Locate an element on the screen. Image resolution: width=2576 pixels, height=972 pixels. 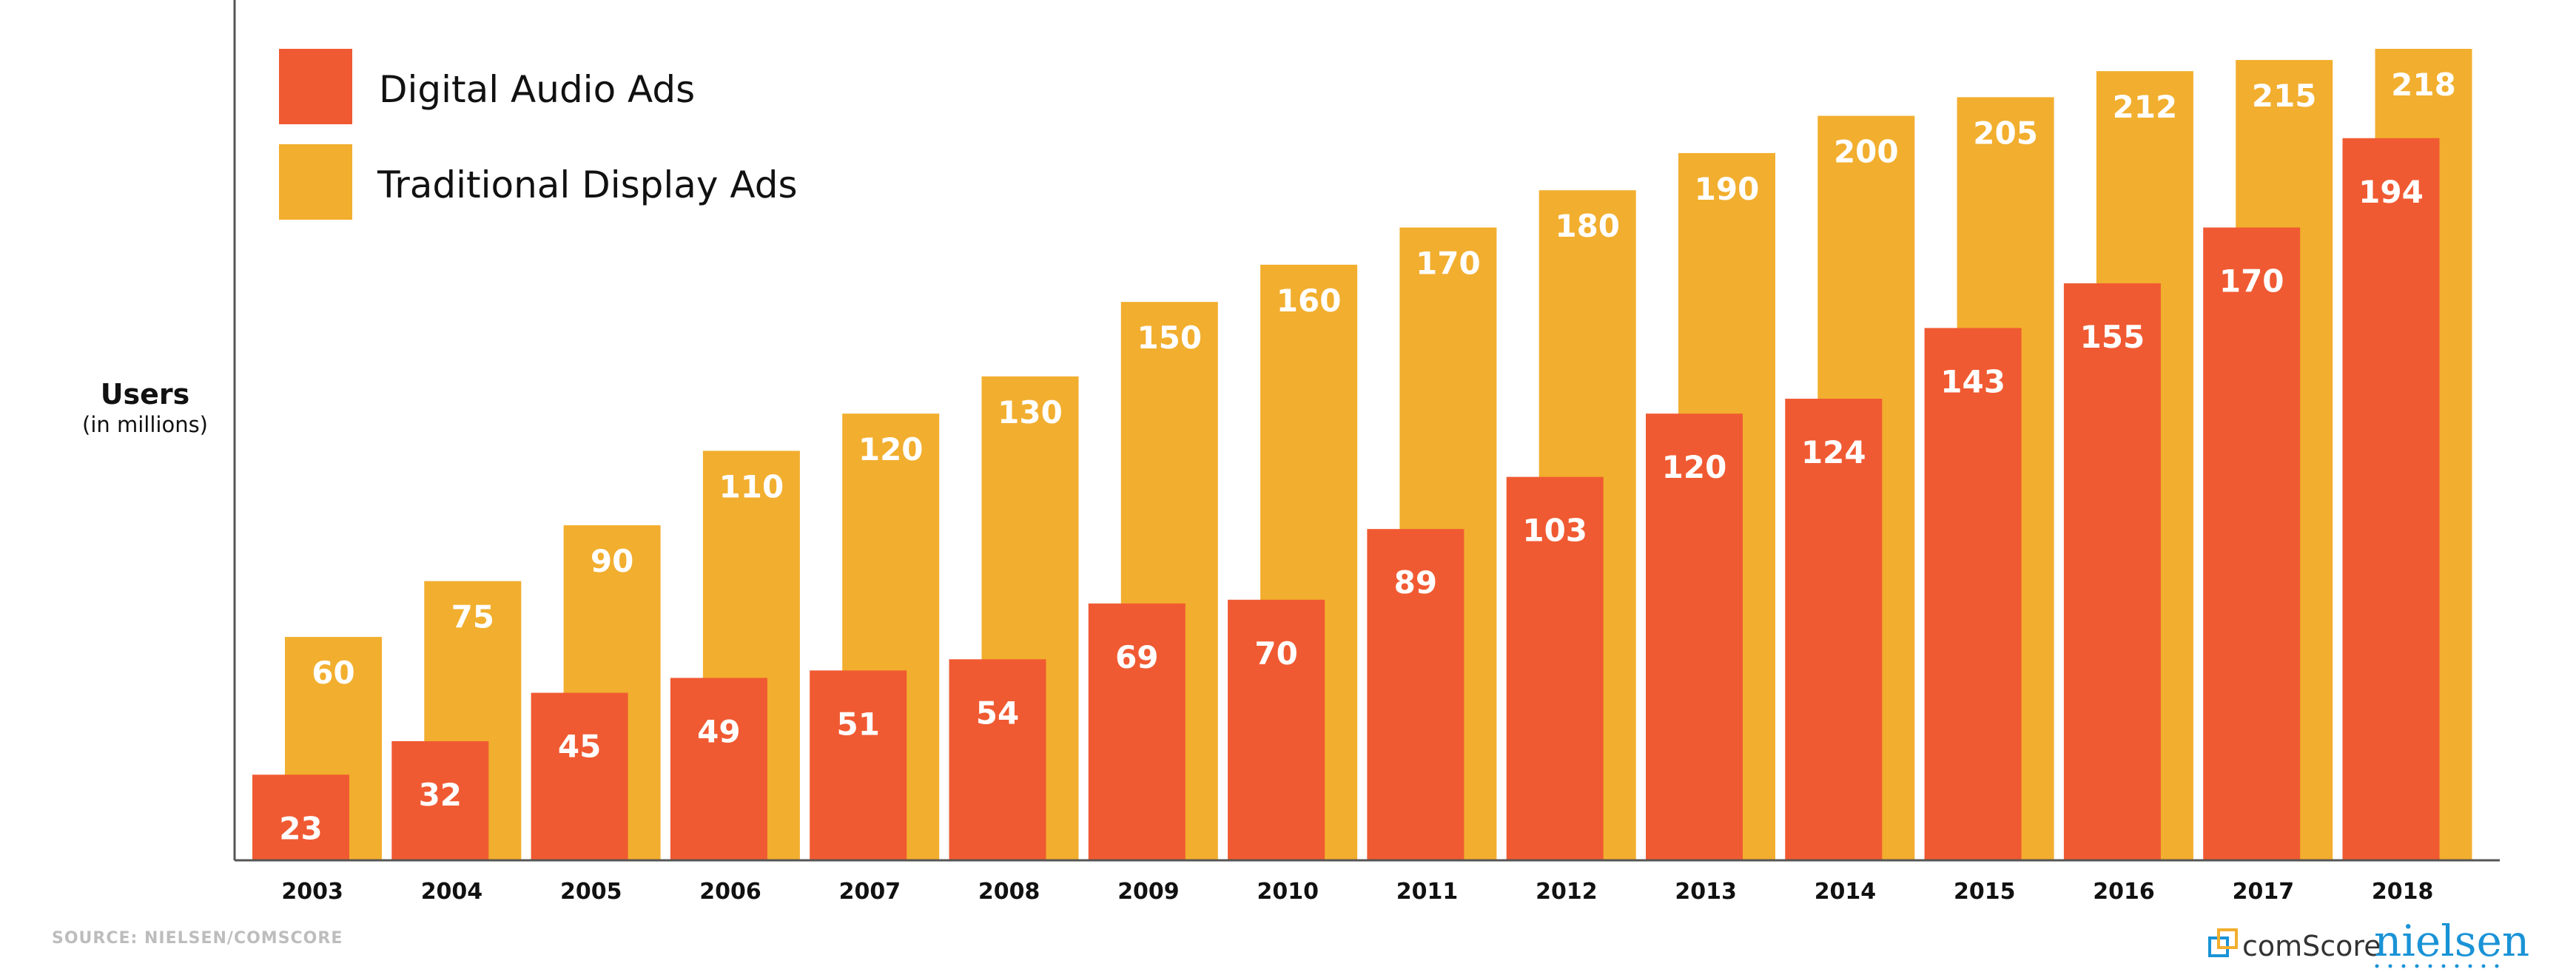
legend-label-audio: Digital Audio Ads is located at coordinates (537, 89).